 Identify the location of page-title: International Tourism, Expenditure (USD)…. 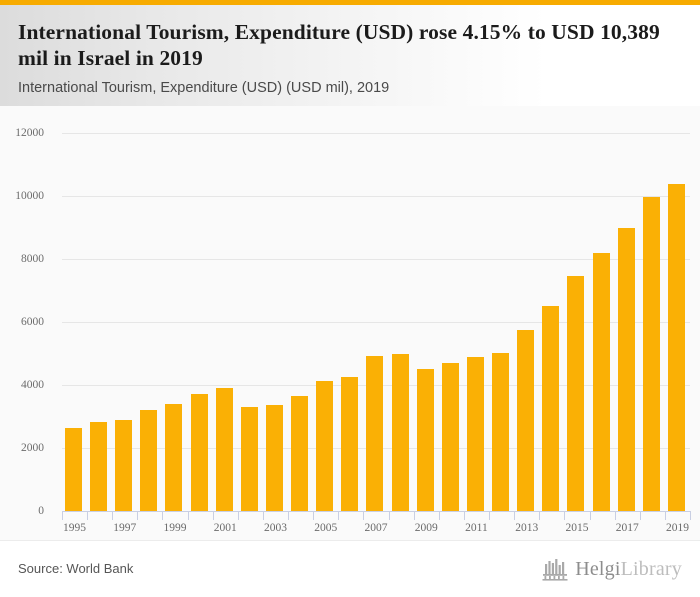
(339, 45).